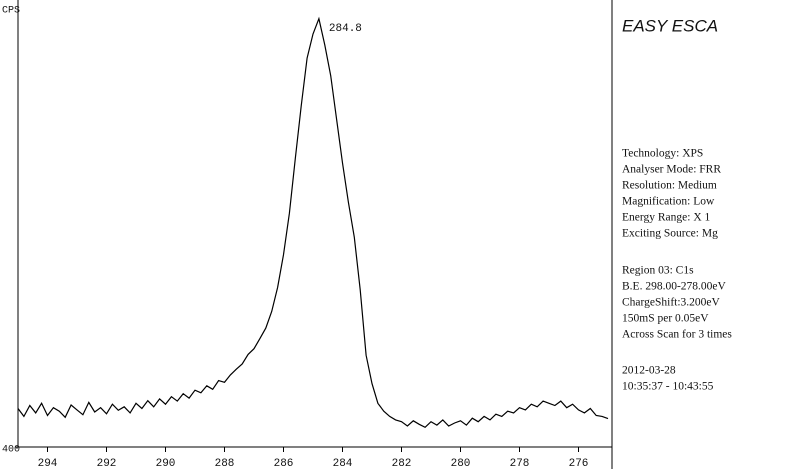 The width and height of the screenshot is (800, 469). I want to click on info-line: 10:35:37 - 10:43:55, so click(668, 387).